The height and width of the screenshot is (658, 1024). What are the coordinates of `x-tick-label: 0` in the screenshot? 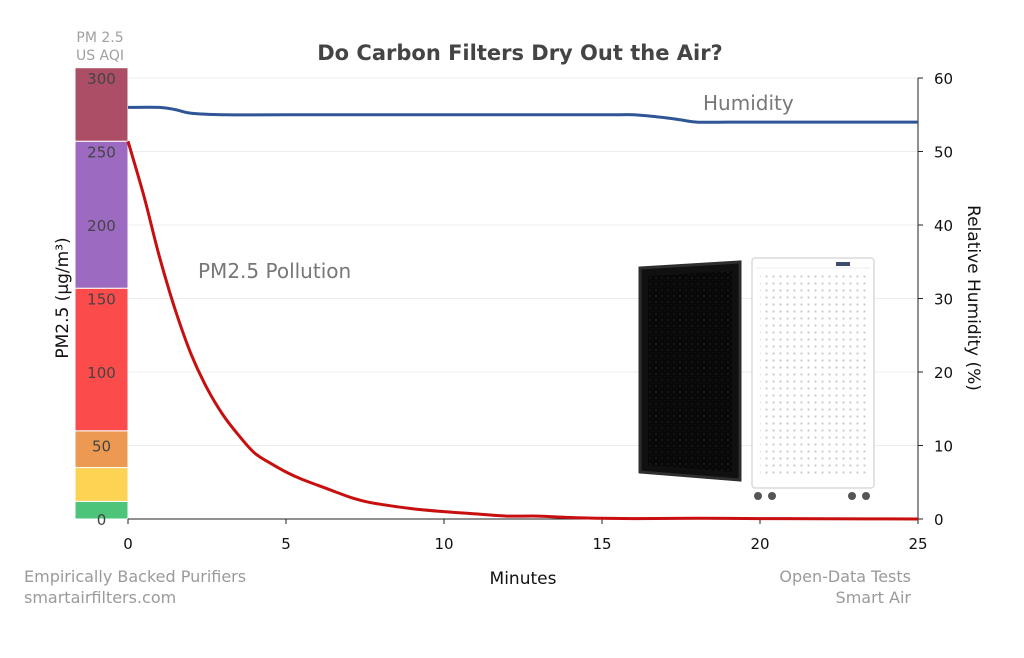 It's located at (128, 544).